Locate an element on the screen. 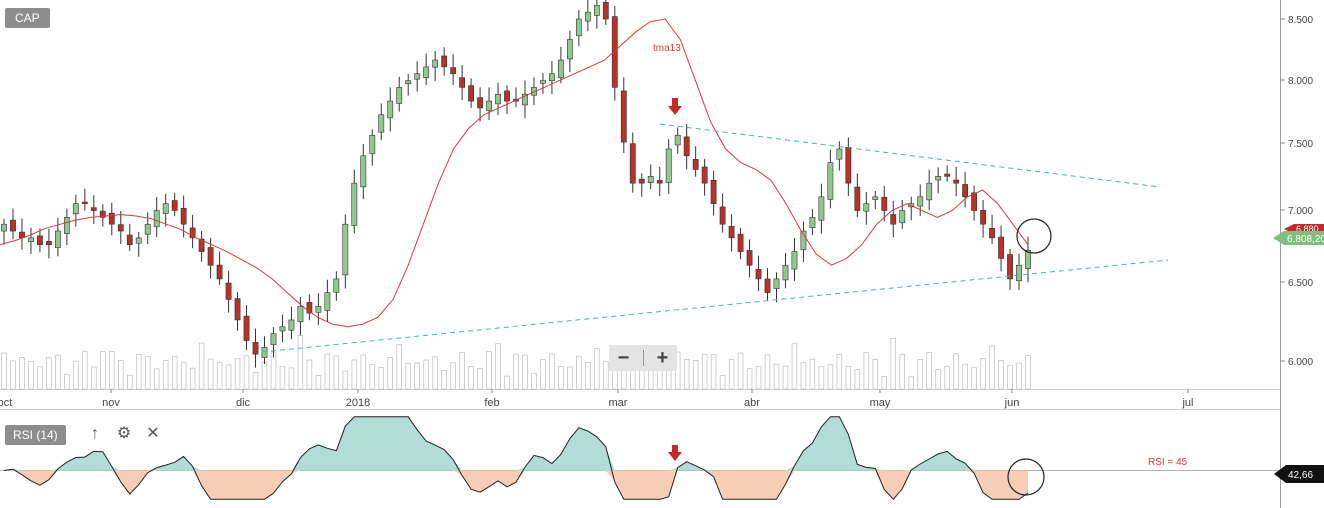 The width and height of the screenshot is (1324, 508). zoom-out-button: − is located at coordinates (623, 358).